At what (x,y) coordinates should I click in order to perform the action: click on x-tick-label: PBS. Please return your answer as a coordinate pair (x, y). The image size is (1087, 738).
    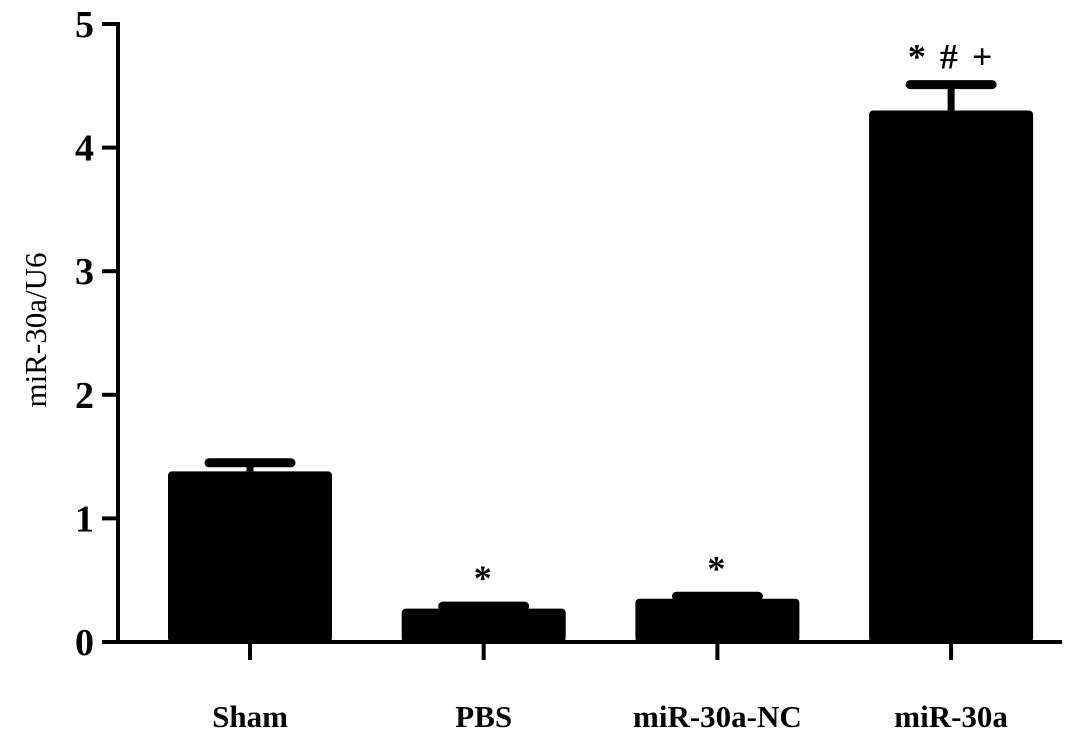
    Looking at the image, I should click on (483, 716).